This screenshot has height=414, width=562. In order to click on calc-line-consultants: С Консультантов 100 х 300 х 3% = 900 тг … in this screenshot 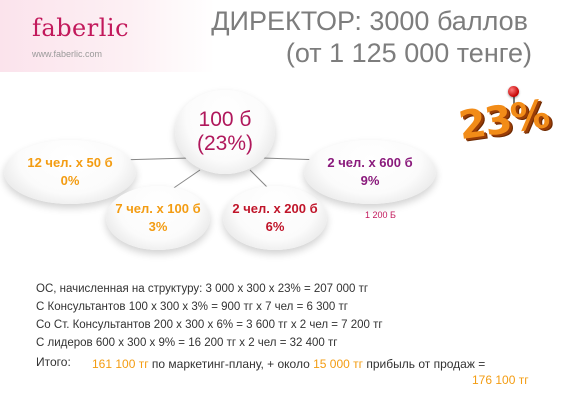, I will do `click(192, 307)`.